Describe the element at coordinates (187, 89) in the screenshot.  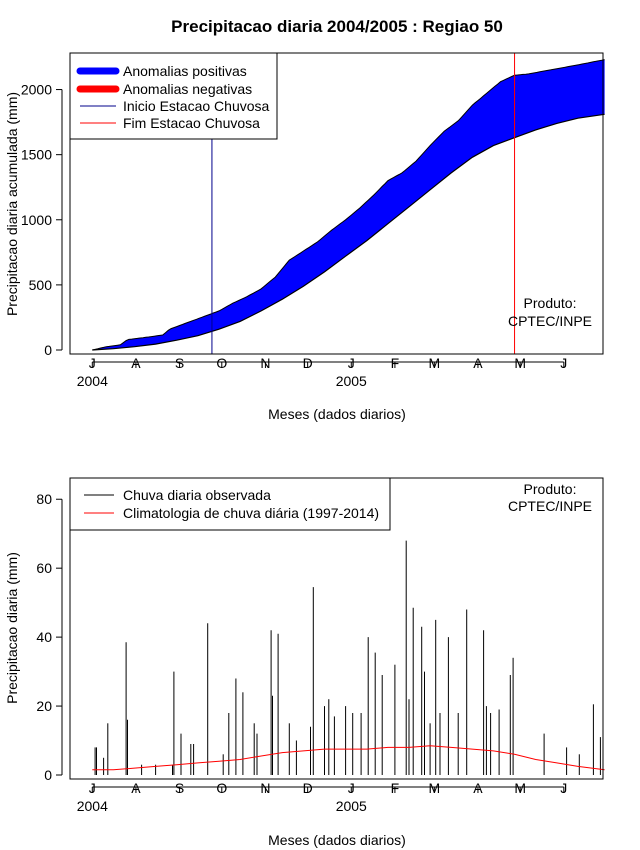
I see `legend-label-negative: Anomalias negativas` at that location.